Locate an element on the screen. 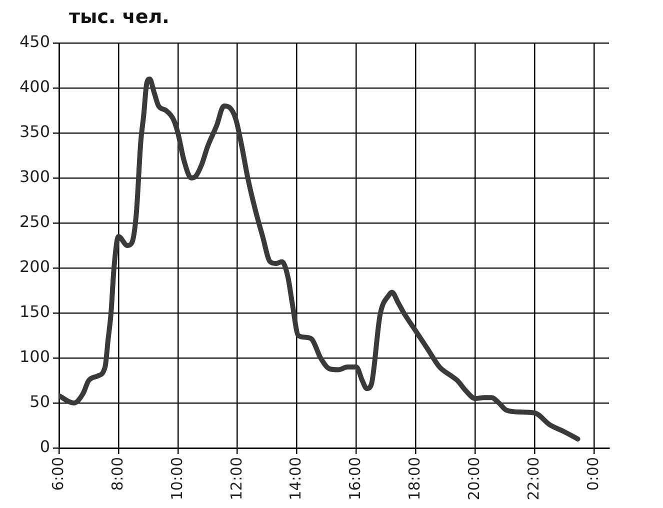 The height and width of the screenshot is (508, 663). y-tick-label: 200 is located at coordinates (34, 266).